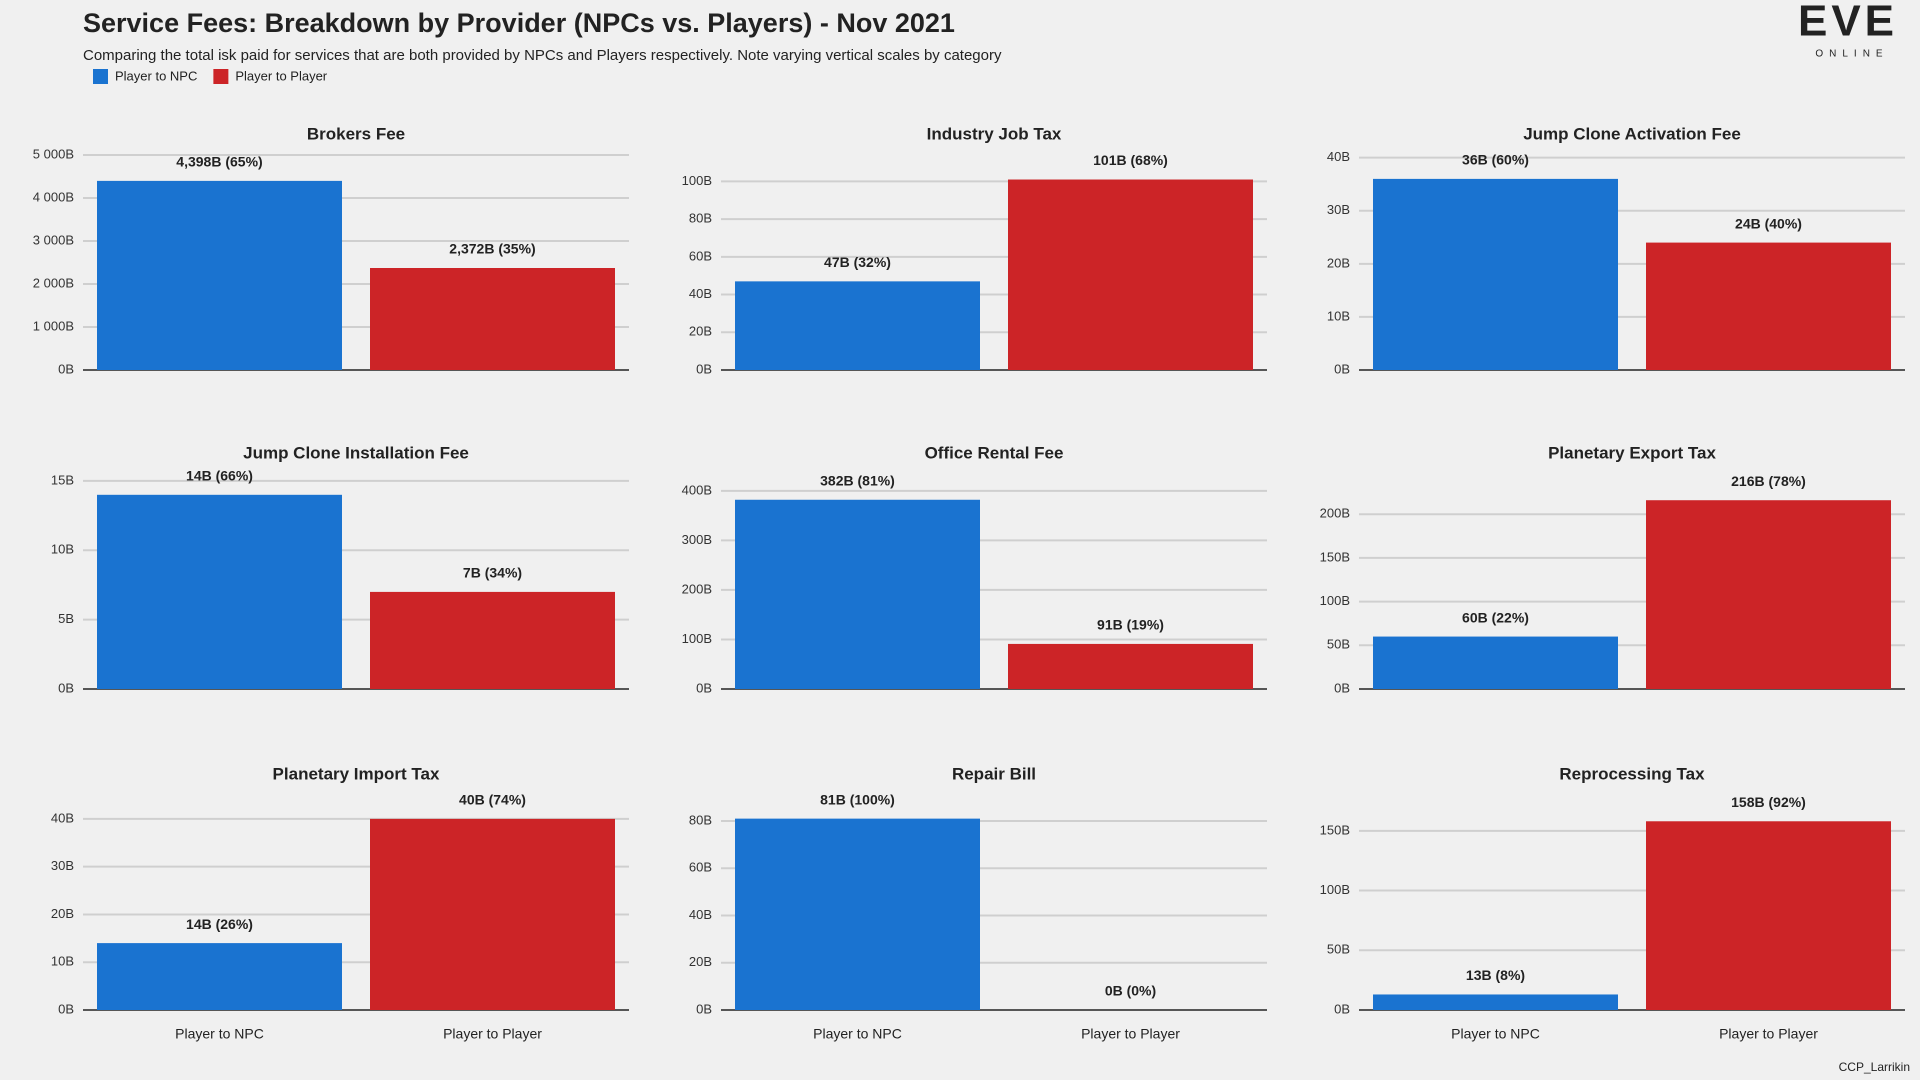 This screenshot has height=1080, width=1920. I want to click on value-label: 36B (60%), so click(1495, 160).